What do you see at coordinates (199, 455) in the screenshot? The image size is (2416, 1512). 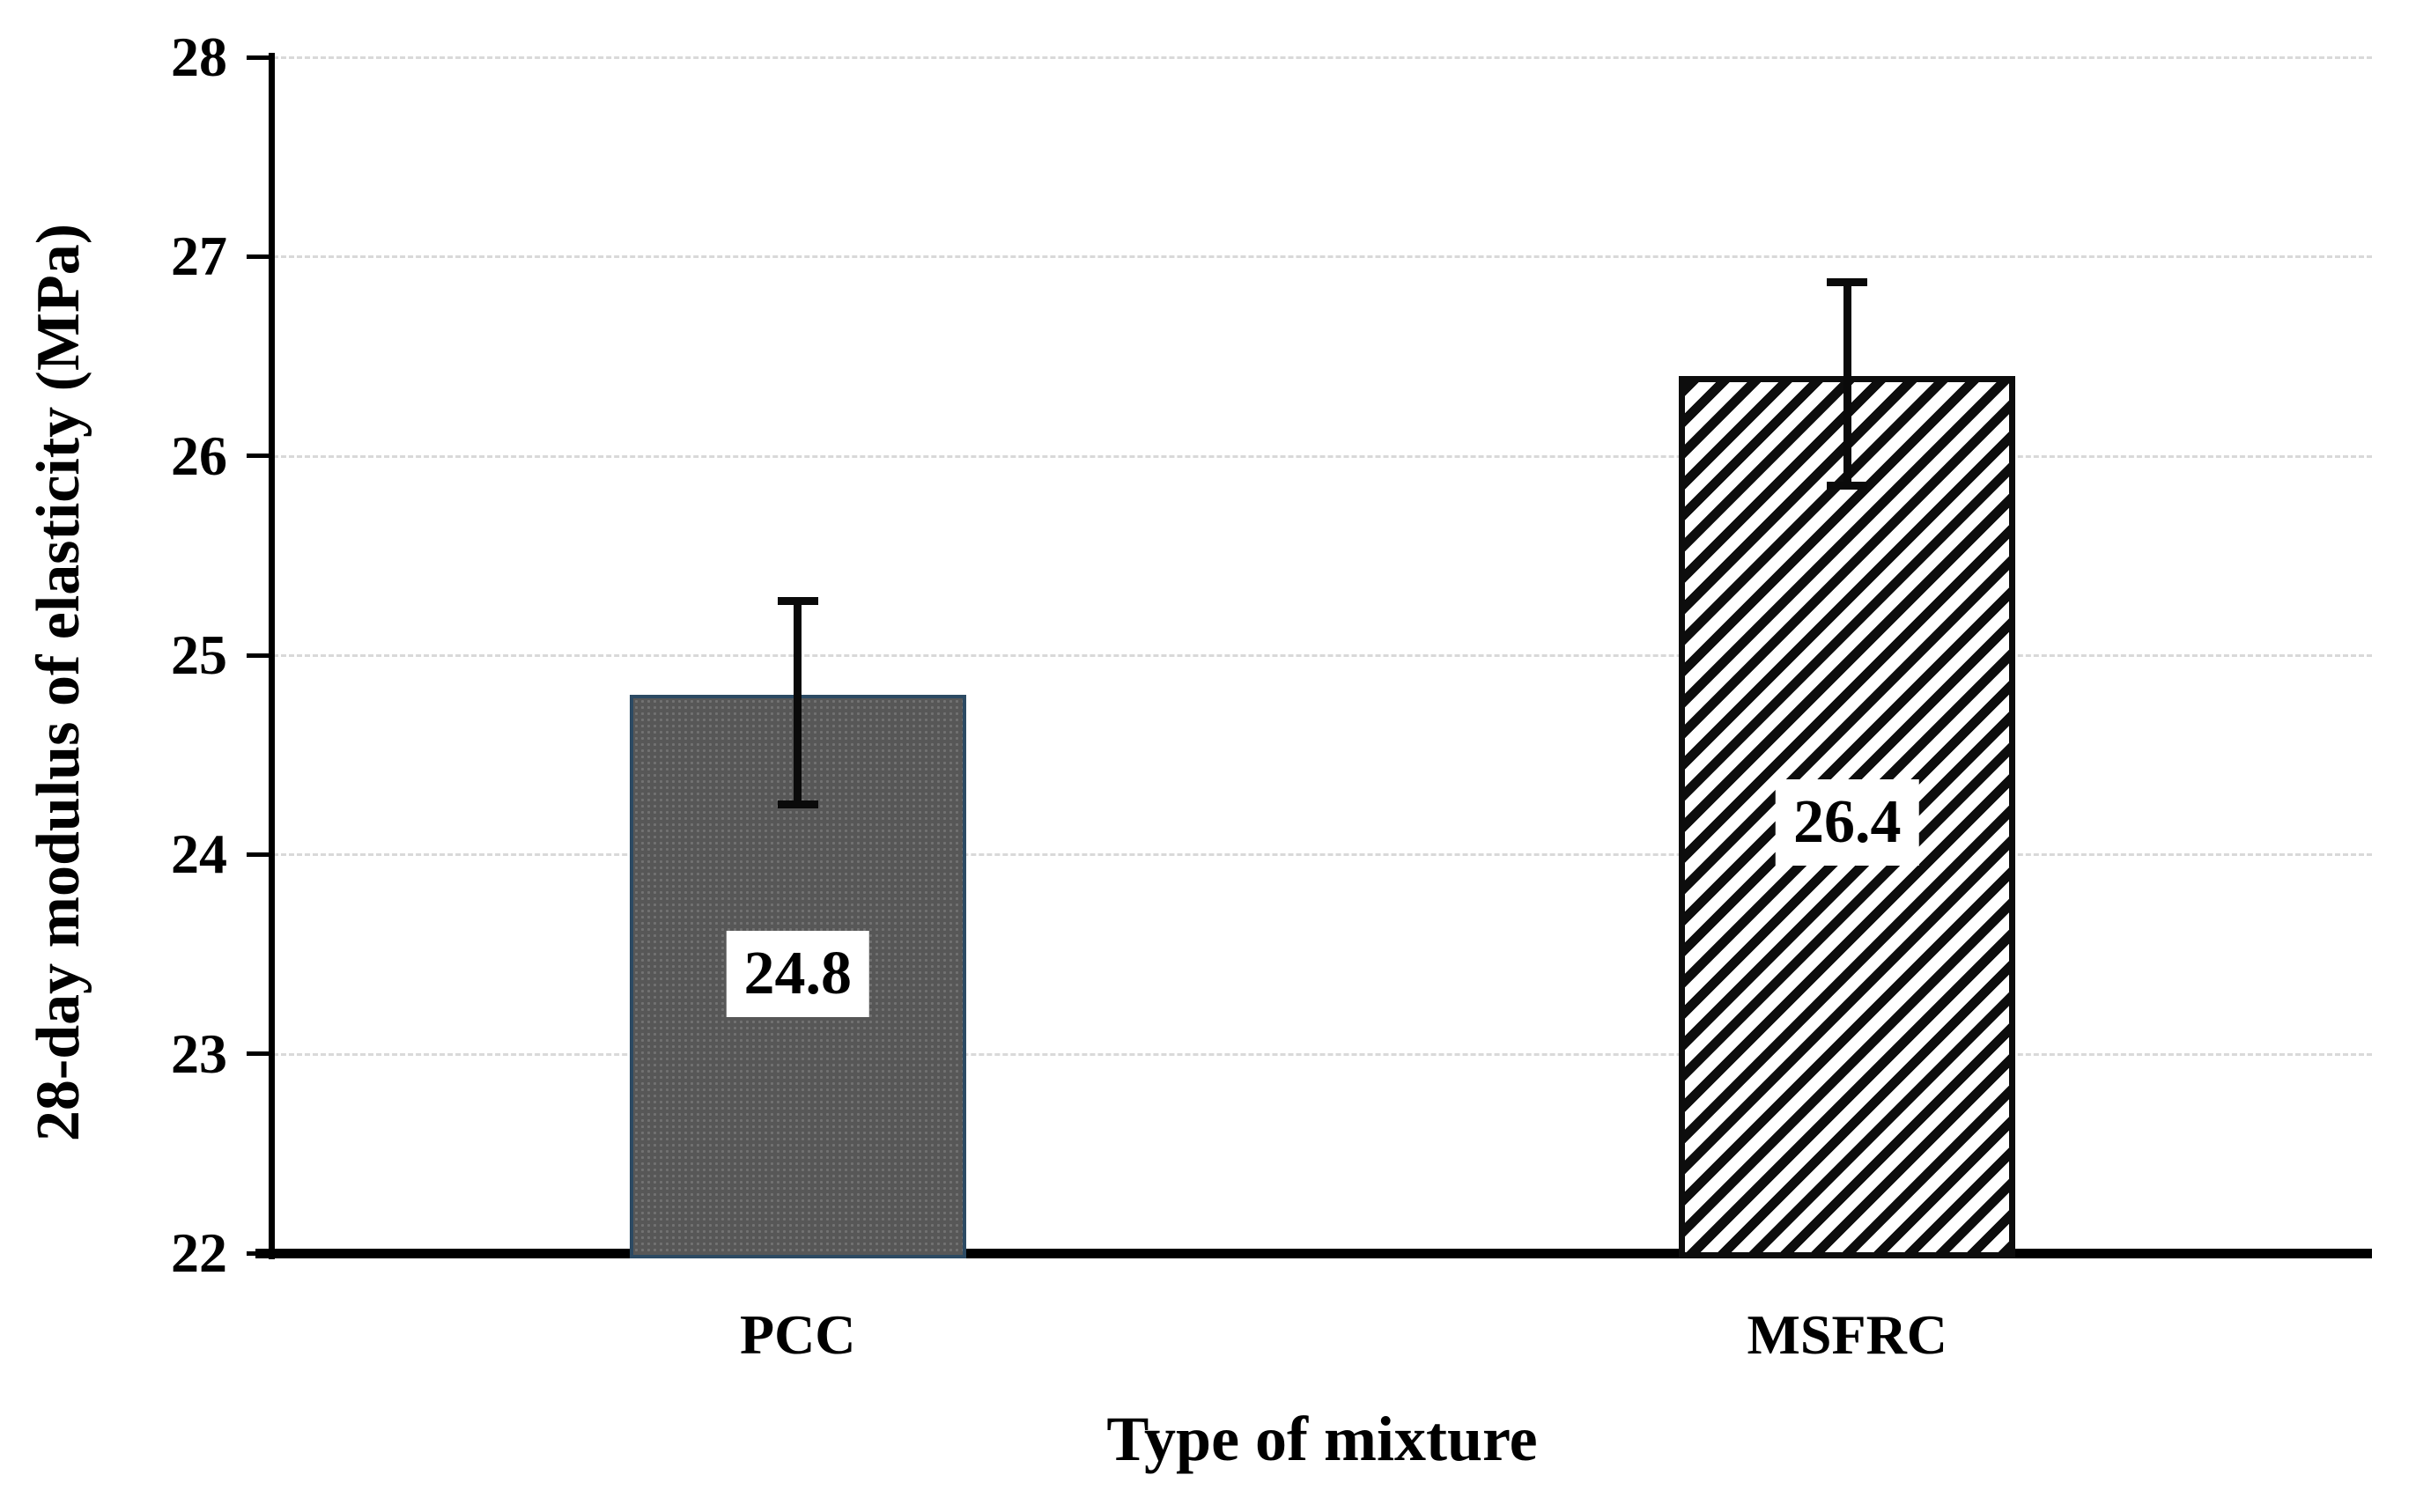 I see `y-tick-label: 26` at bounding box center [199, 455].